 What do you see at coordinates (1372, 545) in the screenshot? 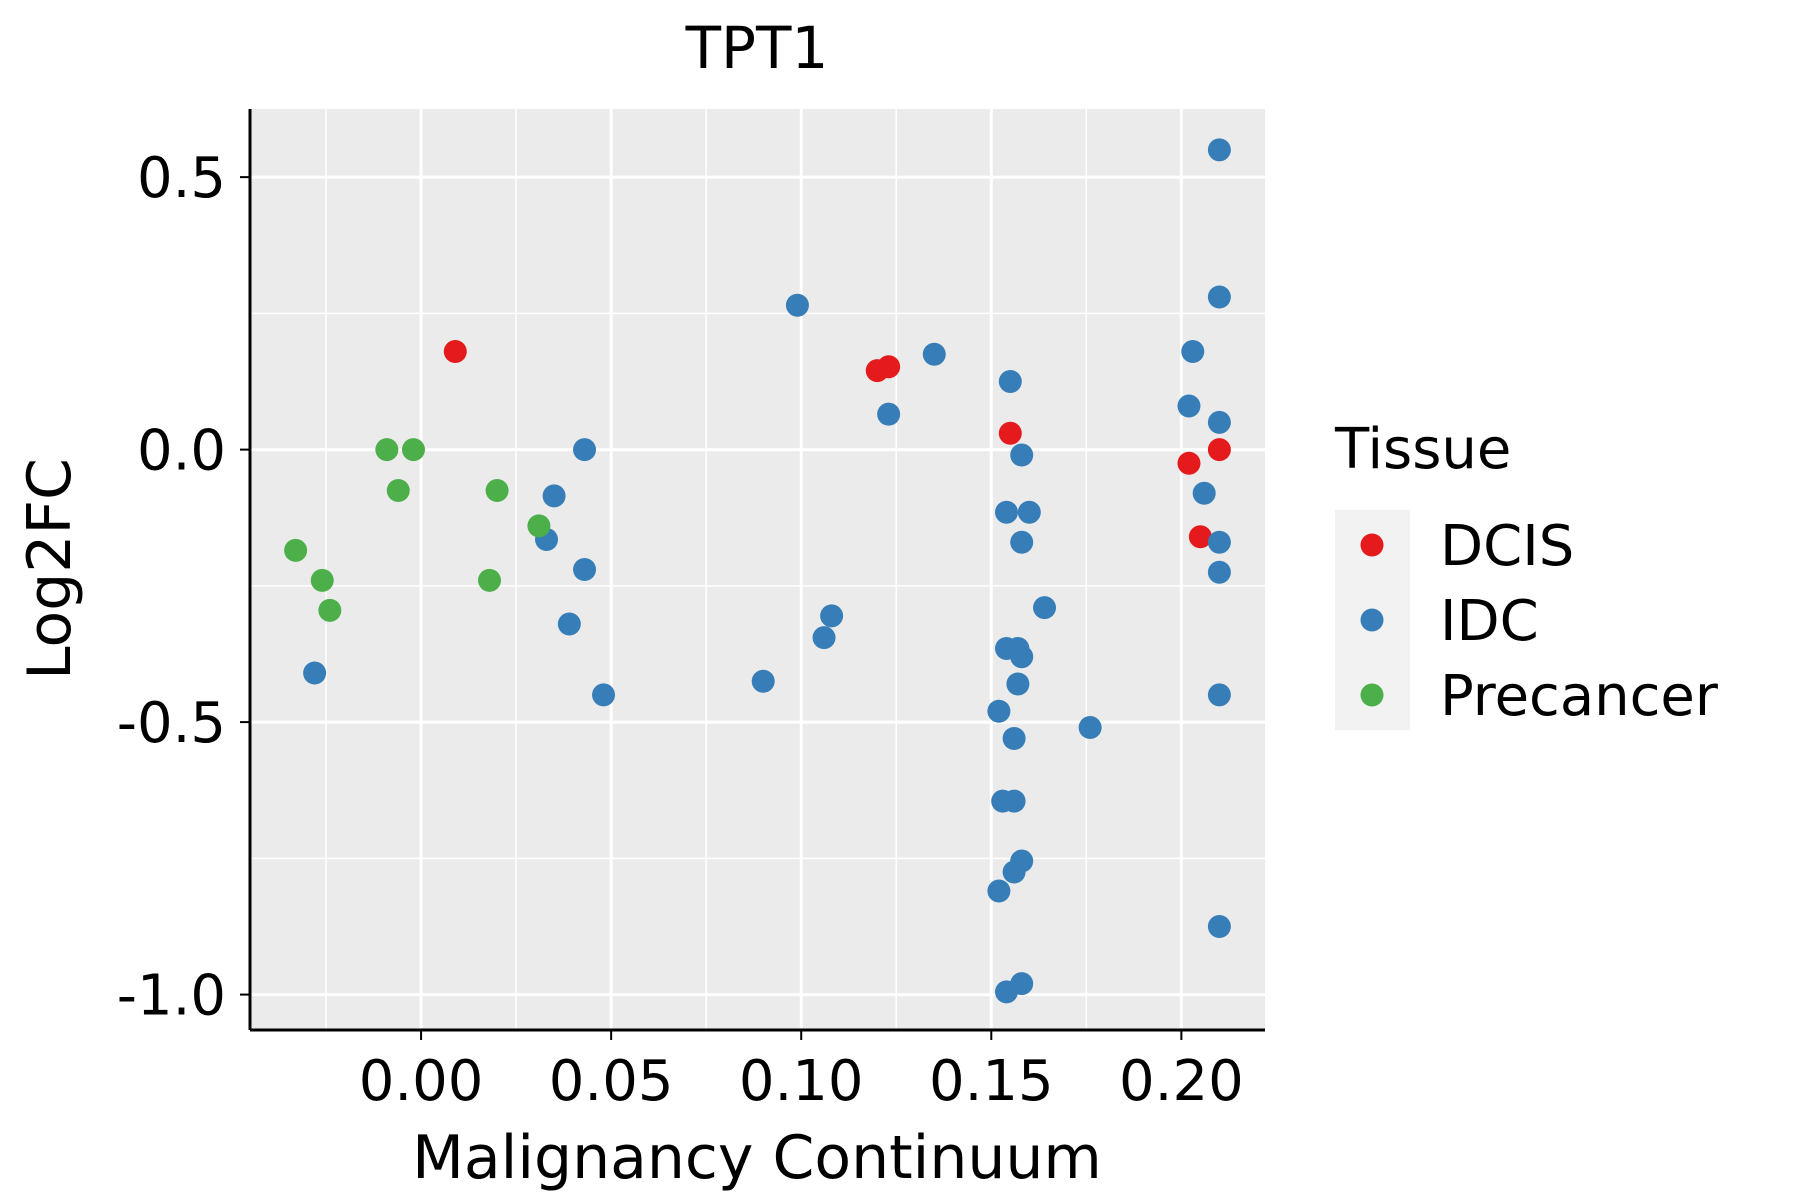
I see `legend-marker-dcis` at bounding box center [1372, 545].